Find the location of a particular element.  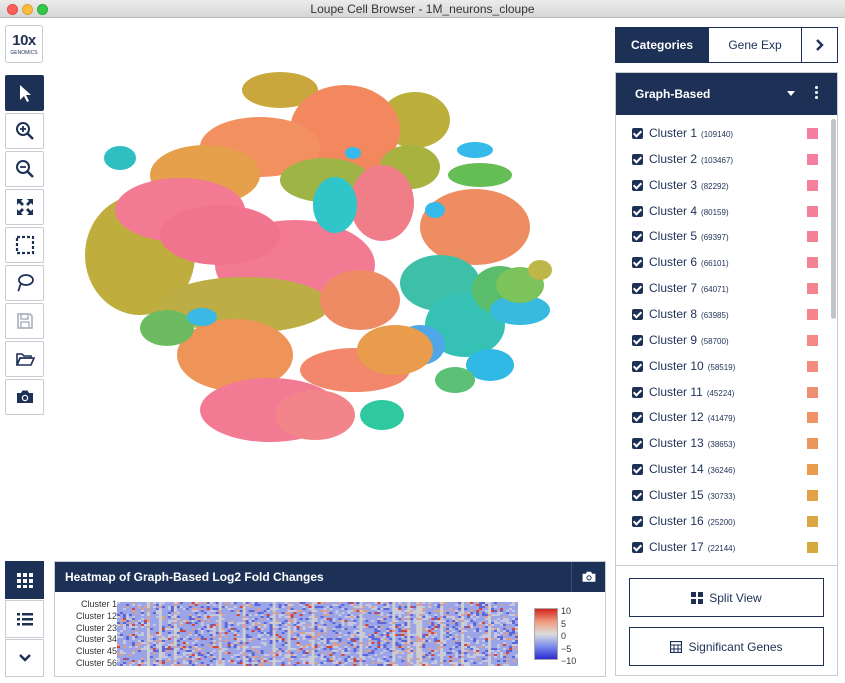

cluster-row: Cluster 14 (36246) is located at coordinates (722, 471).